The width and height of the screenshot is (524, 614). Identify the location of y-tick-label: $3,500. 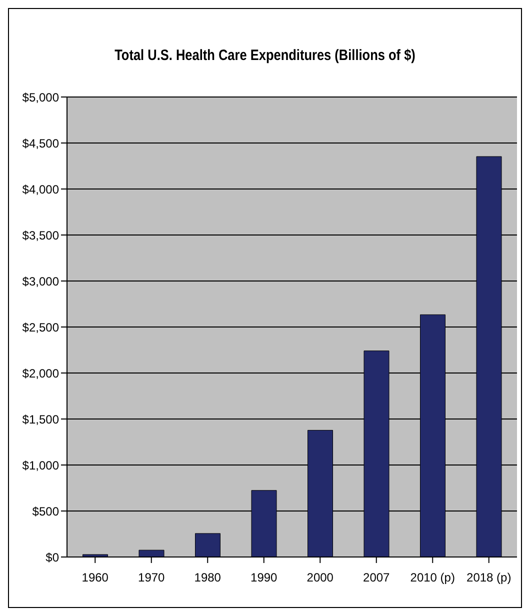
(41, 235).